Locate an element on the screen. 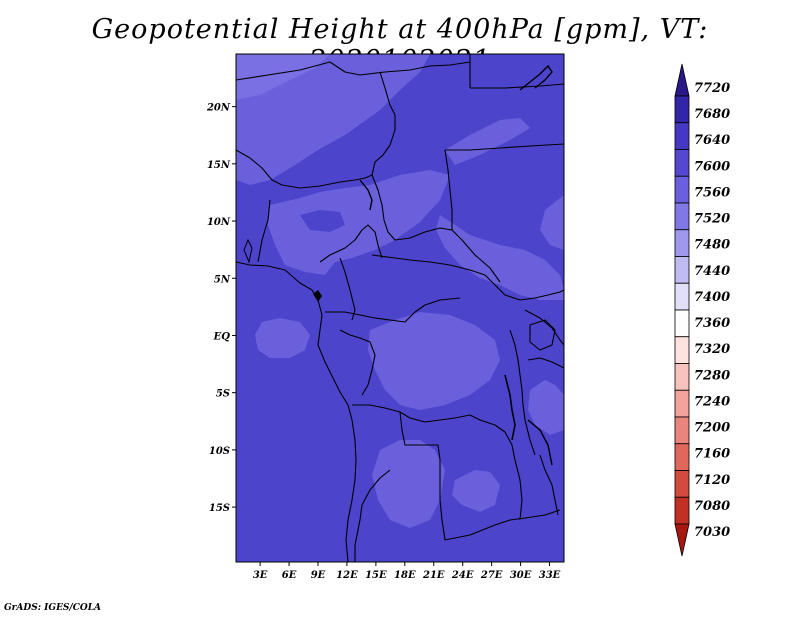 This screenshot has width=800, height=618. colorbar-label: 7600 is located at coordinates (712, 166).